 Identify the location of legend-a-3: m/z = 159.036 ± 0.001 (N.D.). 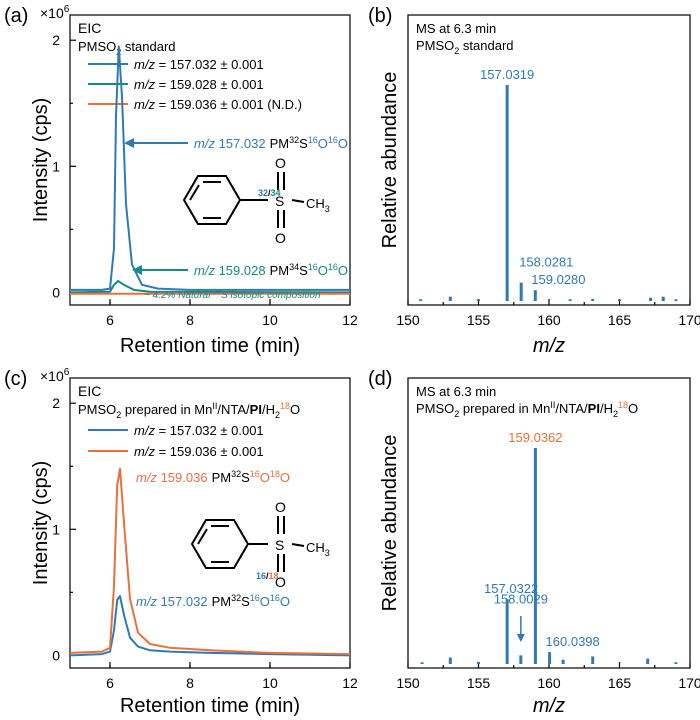
(218, 104).